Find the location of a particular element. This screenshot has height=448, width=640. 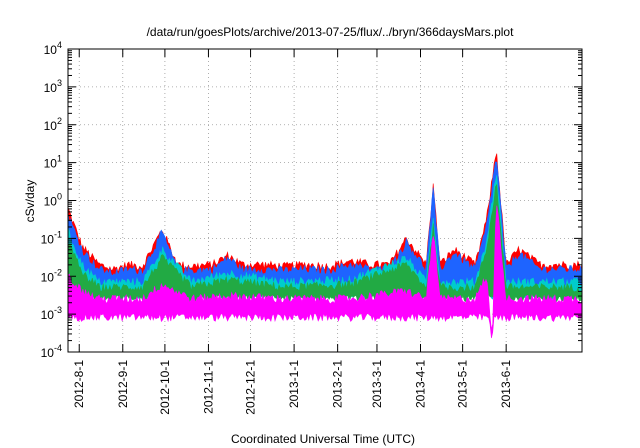

y-tick-label: 10⁻³ is located at coordinates (51, 313).